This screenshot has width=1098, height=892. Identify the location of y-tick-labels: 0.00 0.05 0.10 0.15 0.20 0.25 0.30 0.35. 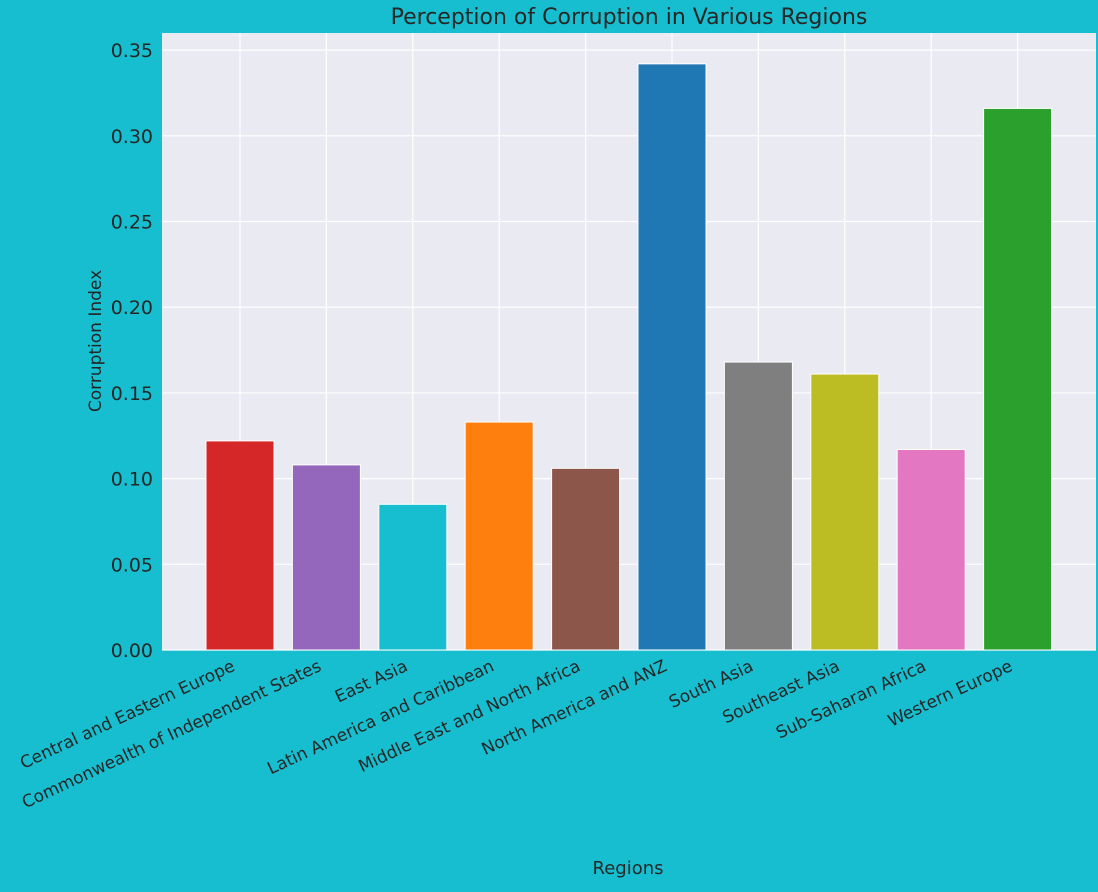
(132, 351).